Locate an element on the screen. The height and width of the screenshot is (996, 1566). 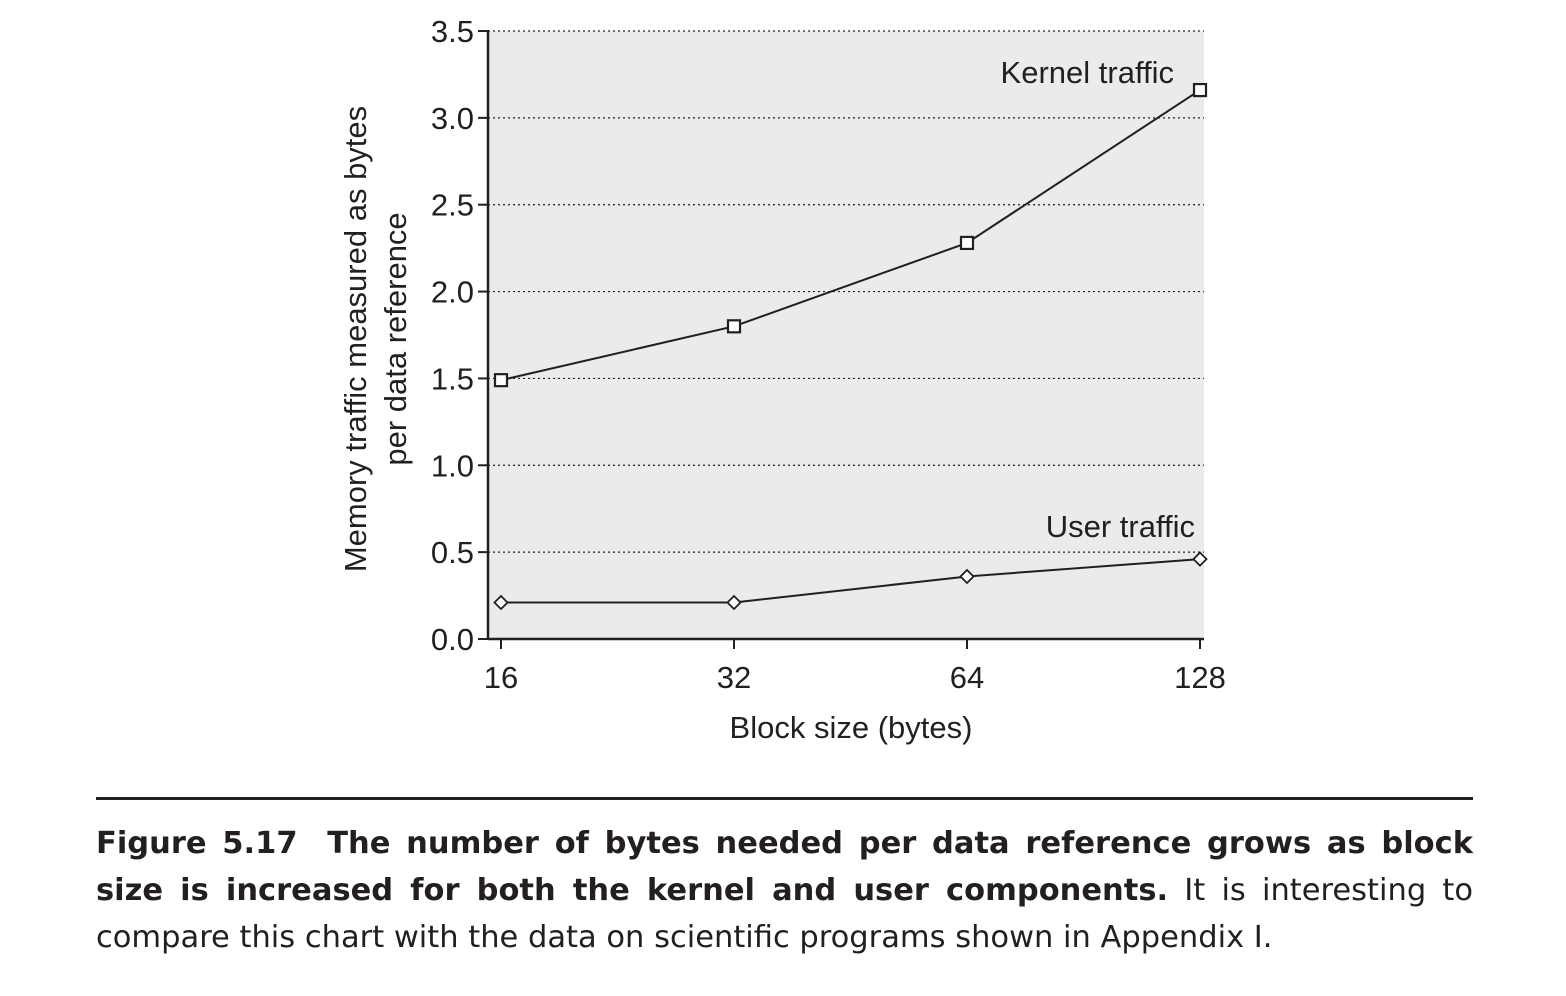
x-axis-title: Block size (bytes) is located at coordinates (851, 727).